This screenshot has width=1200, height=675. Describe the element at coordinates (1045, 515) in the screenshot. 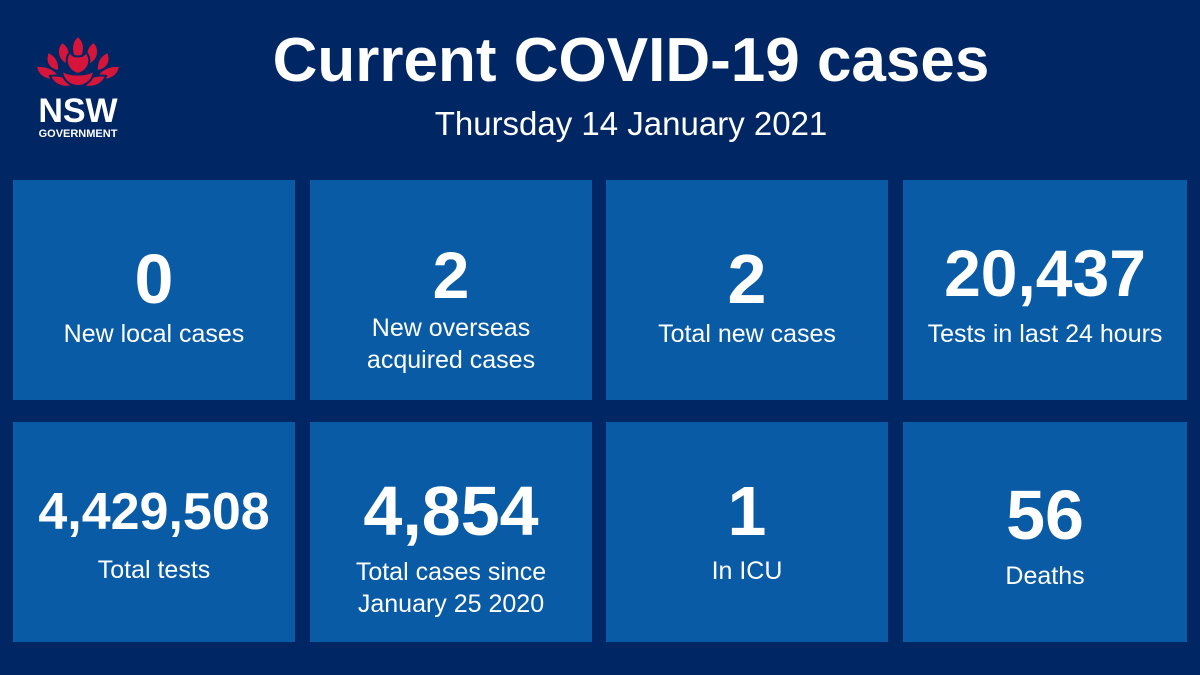

I see `stat-value: 56` at that location.